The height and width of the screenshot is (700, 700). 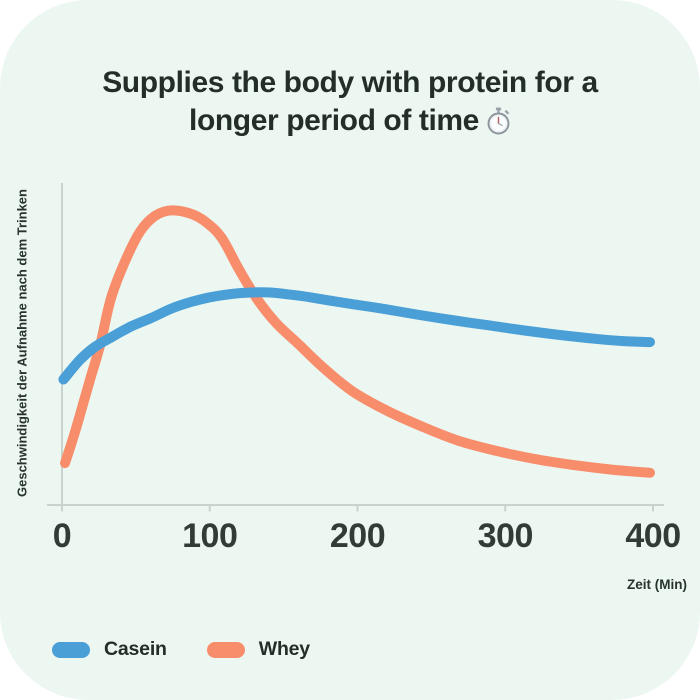 I want to click on x-tick-label: 0, so click(x=62, y=536).